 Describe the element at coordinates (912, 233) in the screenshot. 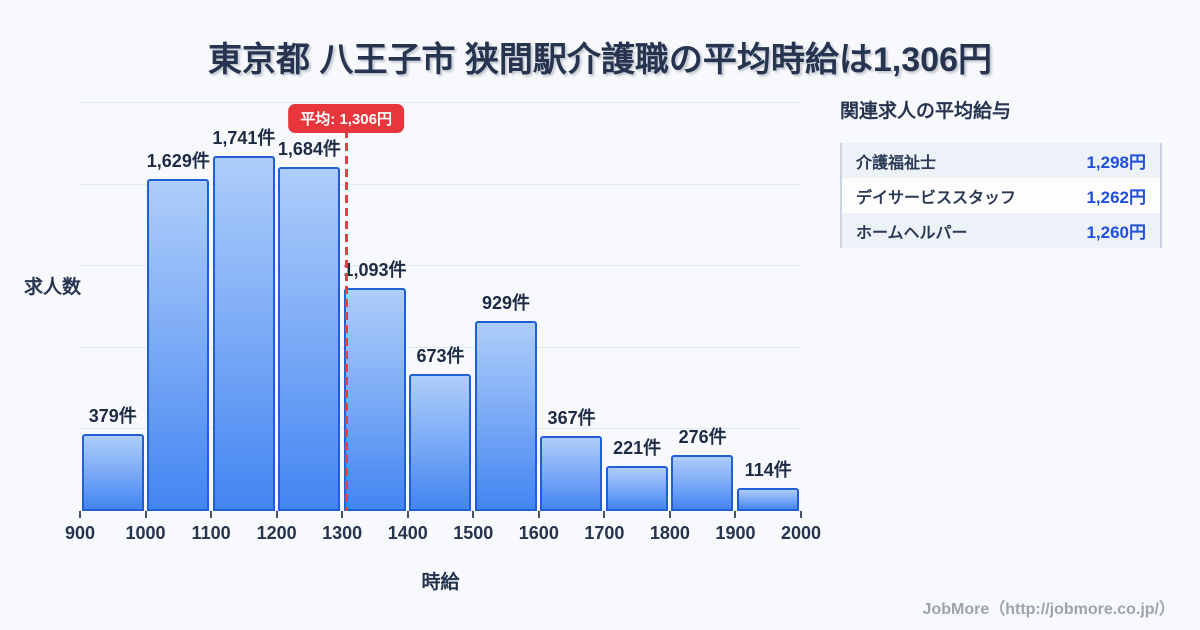

I see `related-salary-row-label: ホームヘルパー` at that location.